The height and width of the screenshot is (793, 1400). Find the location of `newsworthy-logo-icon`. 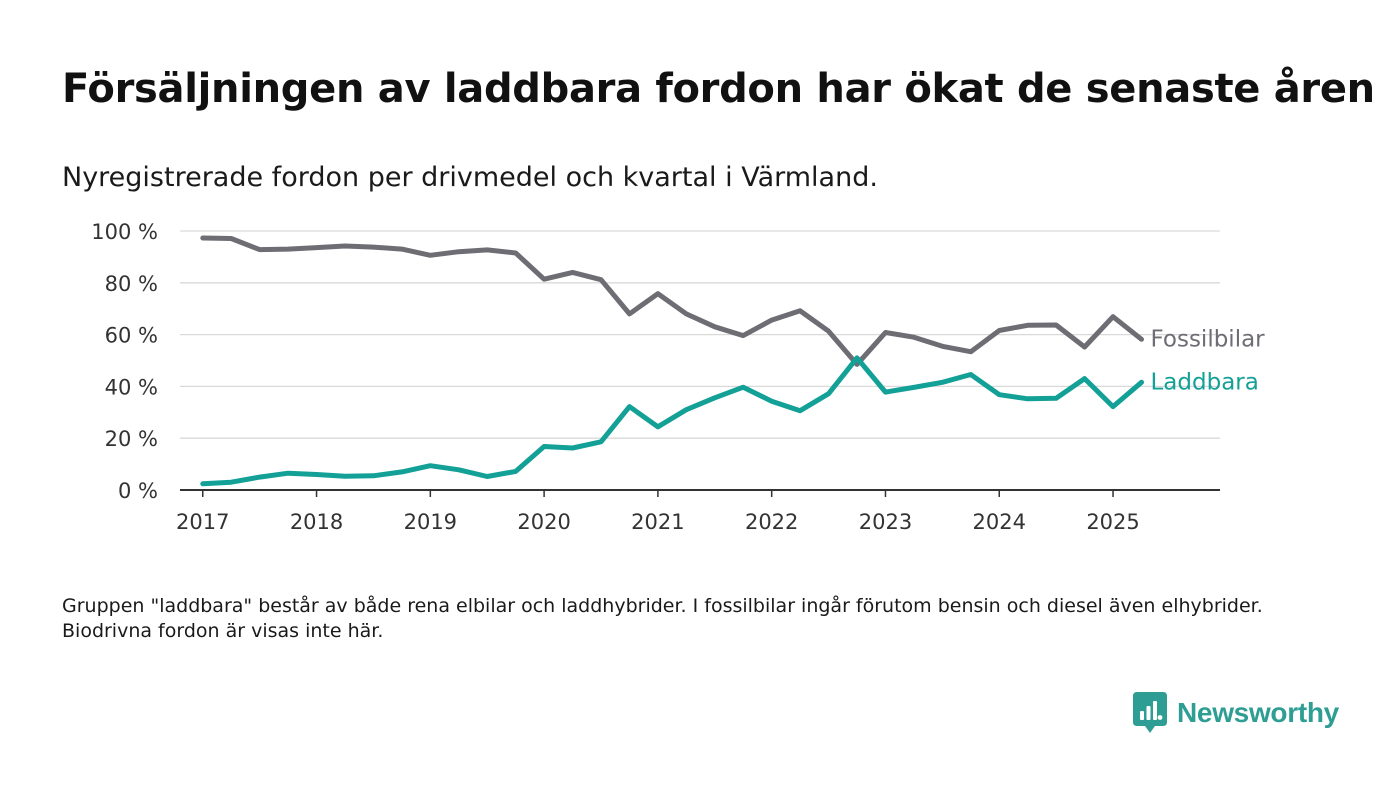

newsworthy-logo-icon is located at coordinates (1150, 712).